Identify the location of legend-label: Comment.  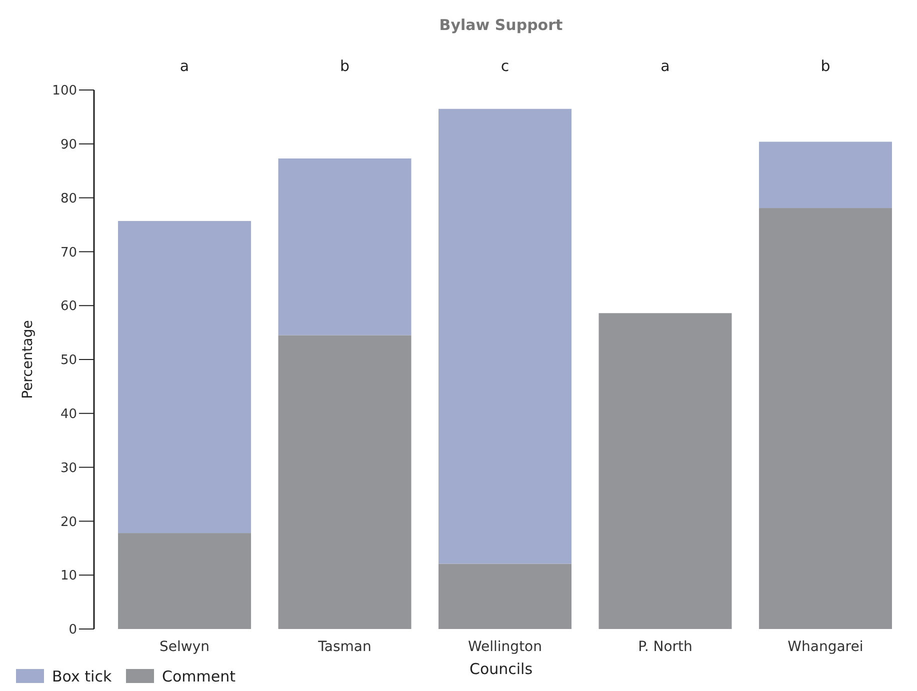
(199, 676).